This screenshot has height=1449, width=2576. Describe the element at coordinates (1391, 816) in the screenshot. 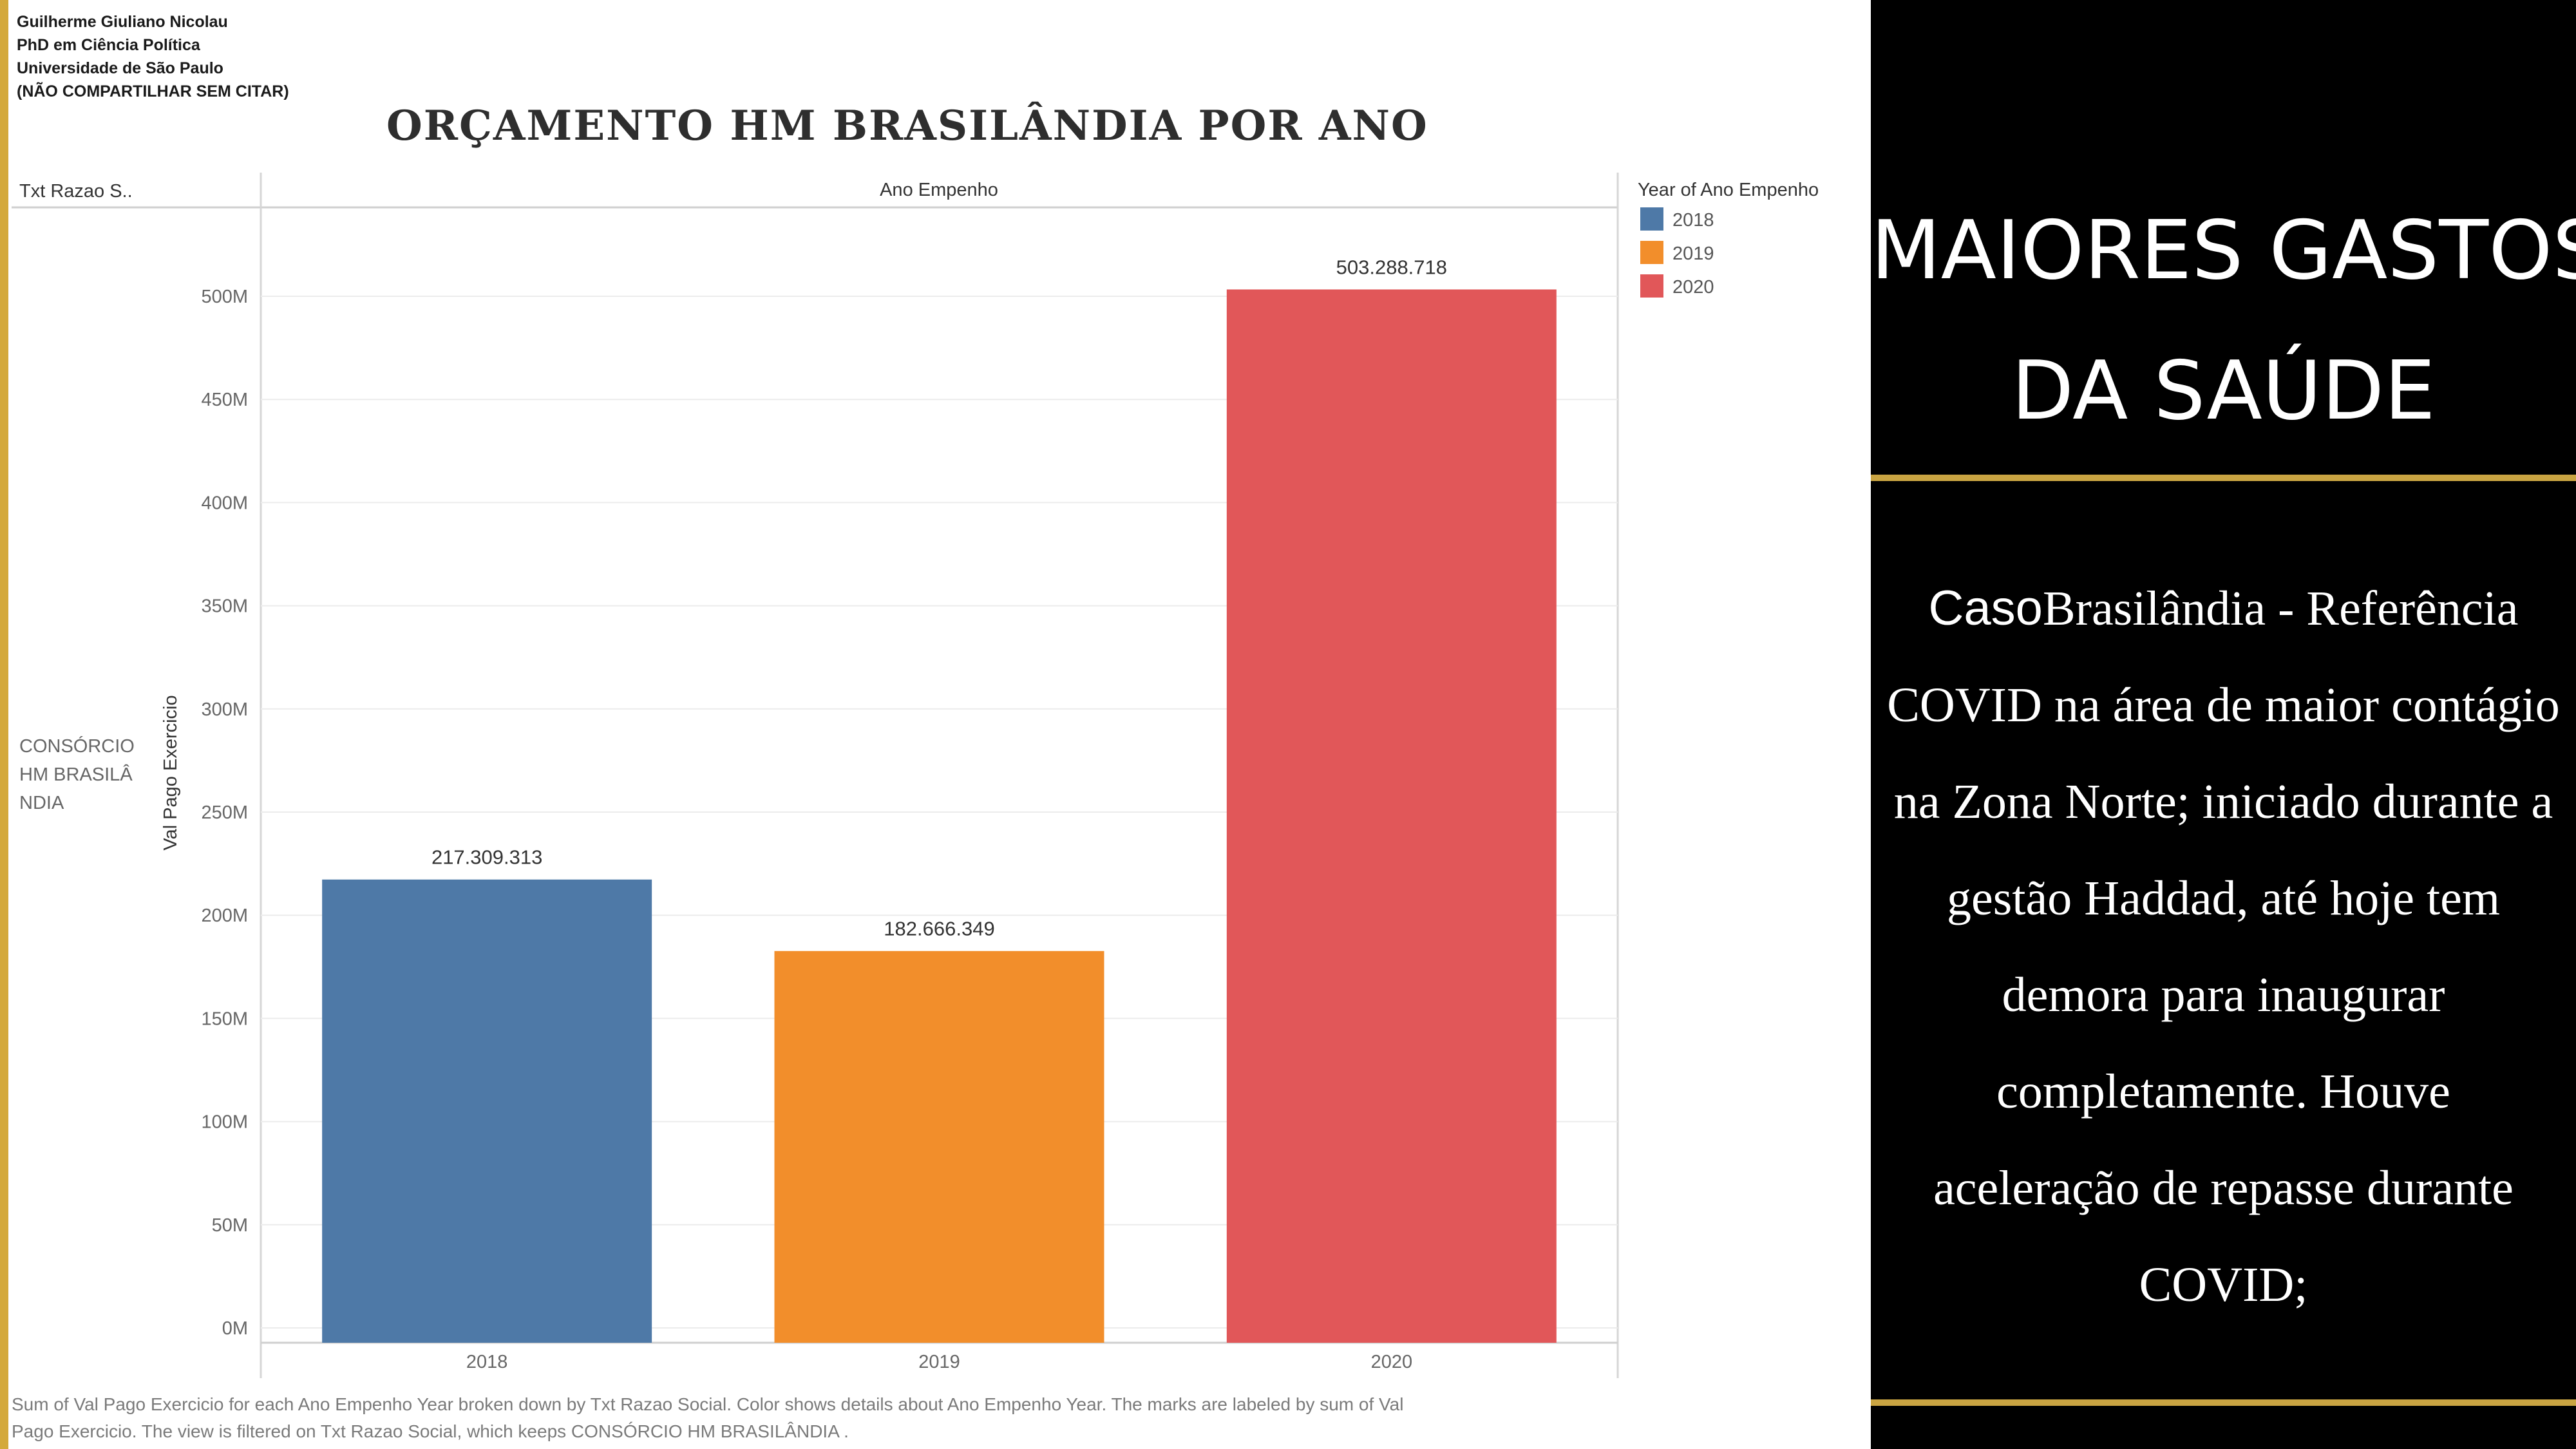

I see `bar-2020` at that location.